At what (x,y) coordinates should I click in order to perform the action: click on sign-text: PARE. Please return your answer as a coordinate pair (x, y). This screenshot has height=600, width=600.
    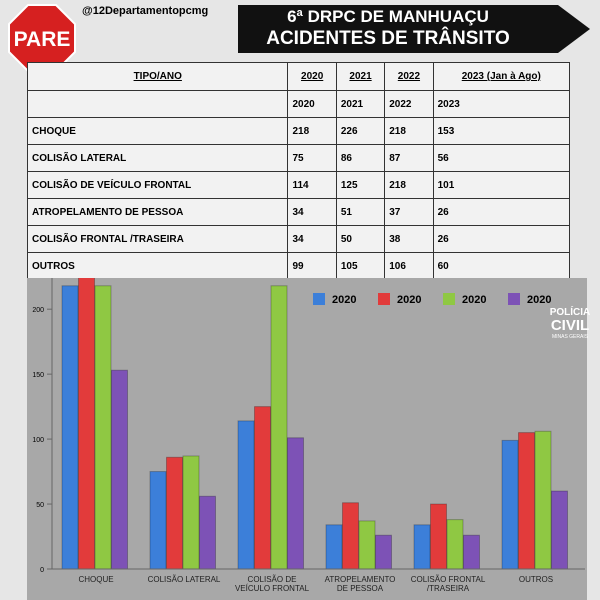
    Looking at the image, I should click on (42, 39).